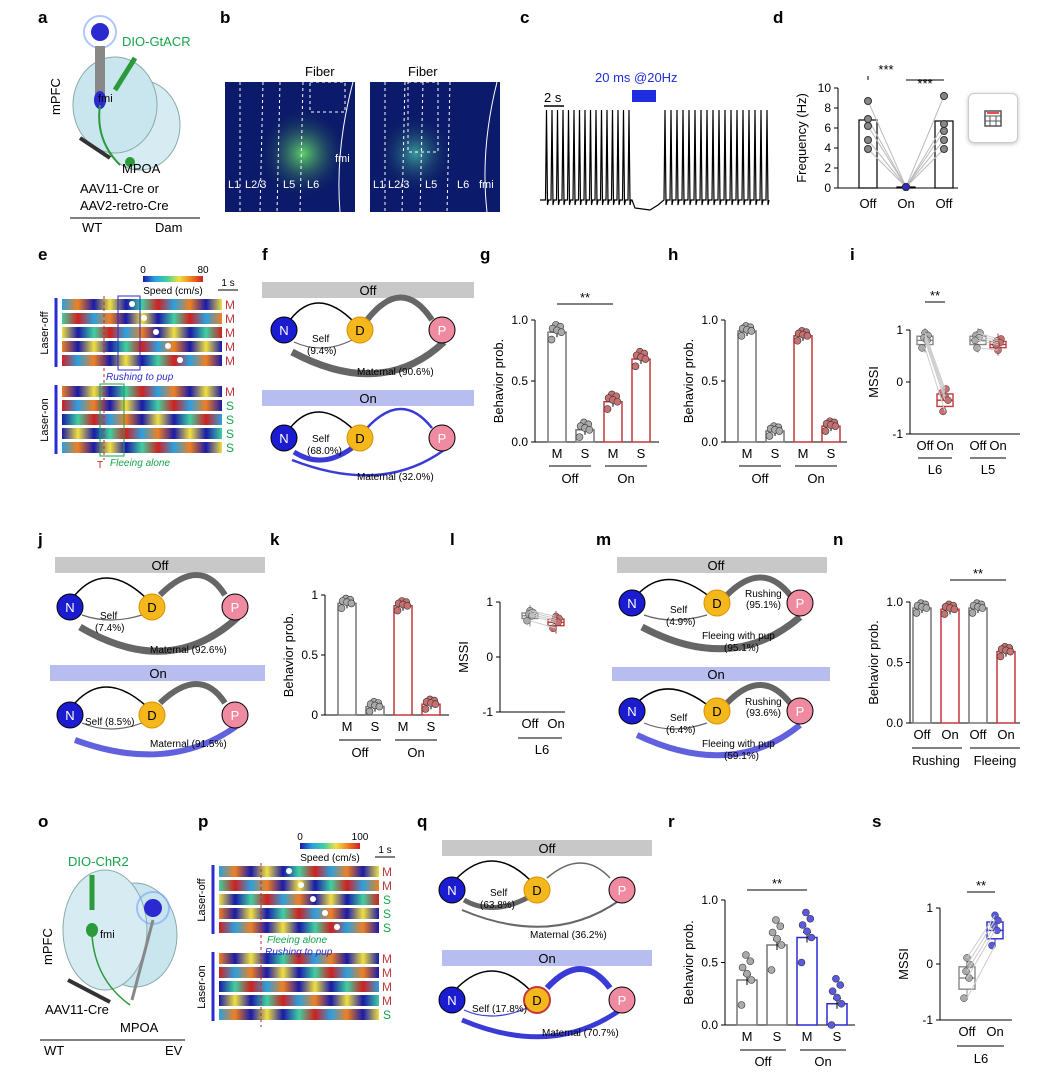 This screenshot has width=1063, height=1078. Describe the element at coordinates (422, 821) in the screenshot. I see `panel-label-q: q` at that location.